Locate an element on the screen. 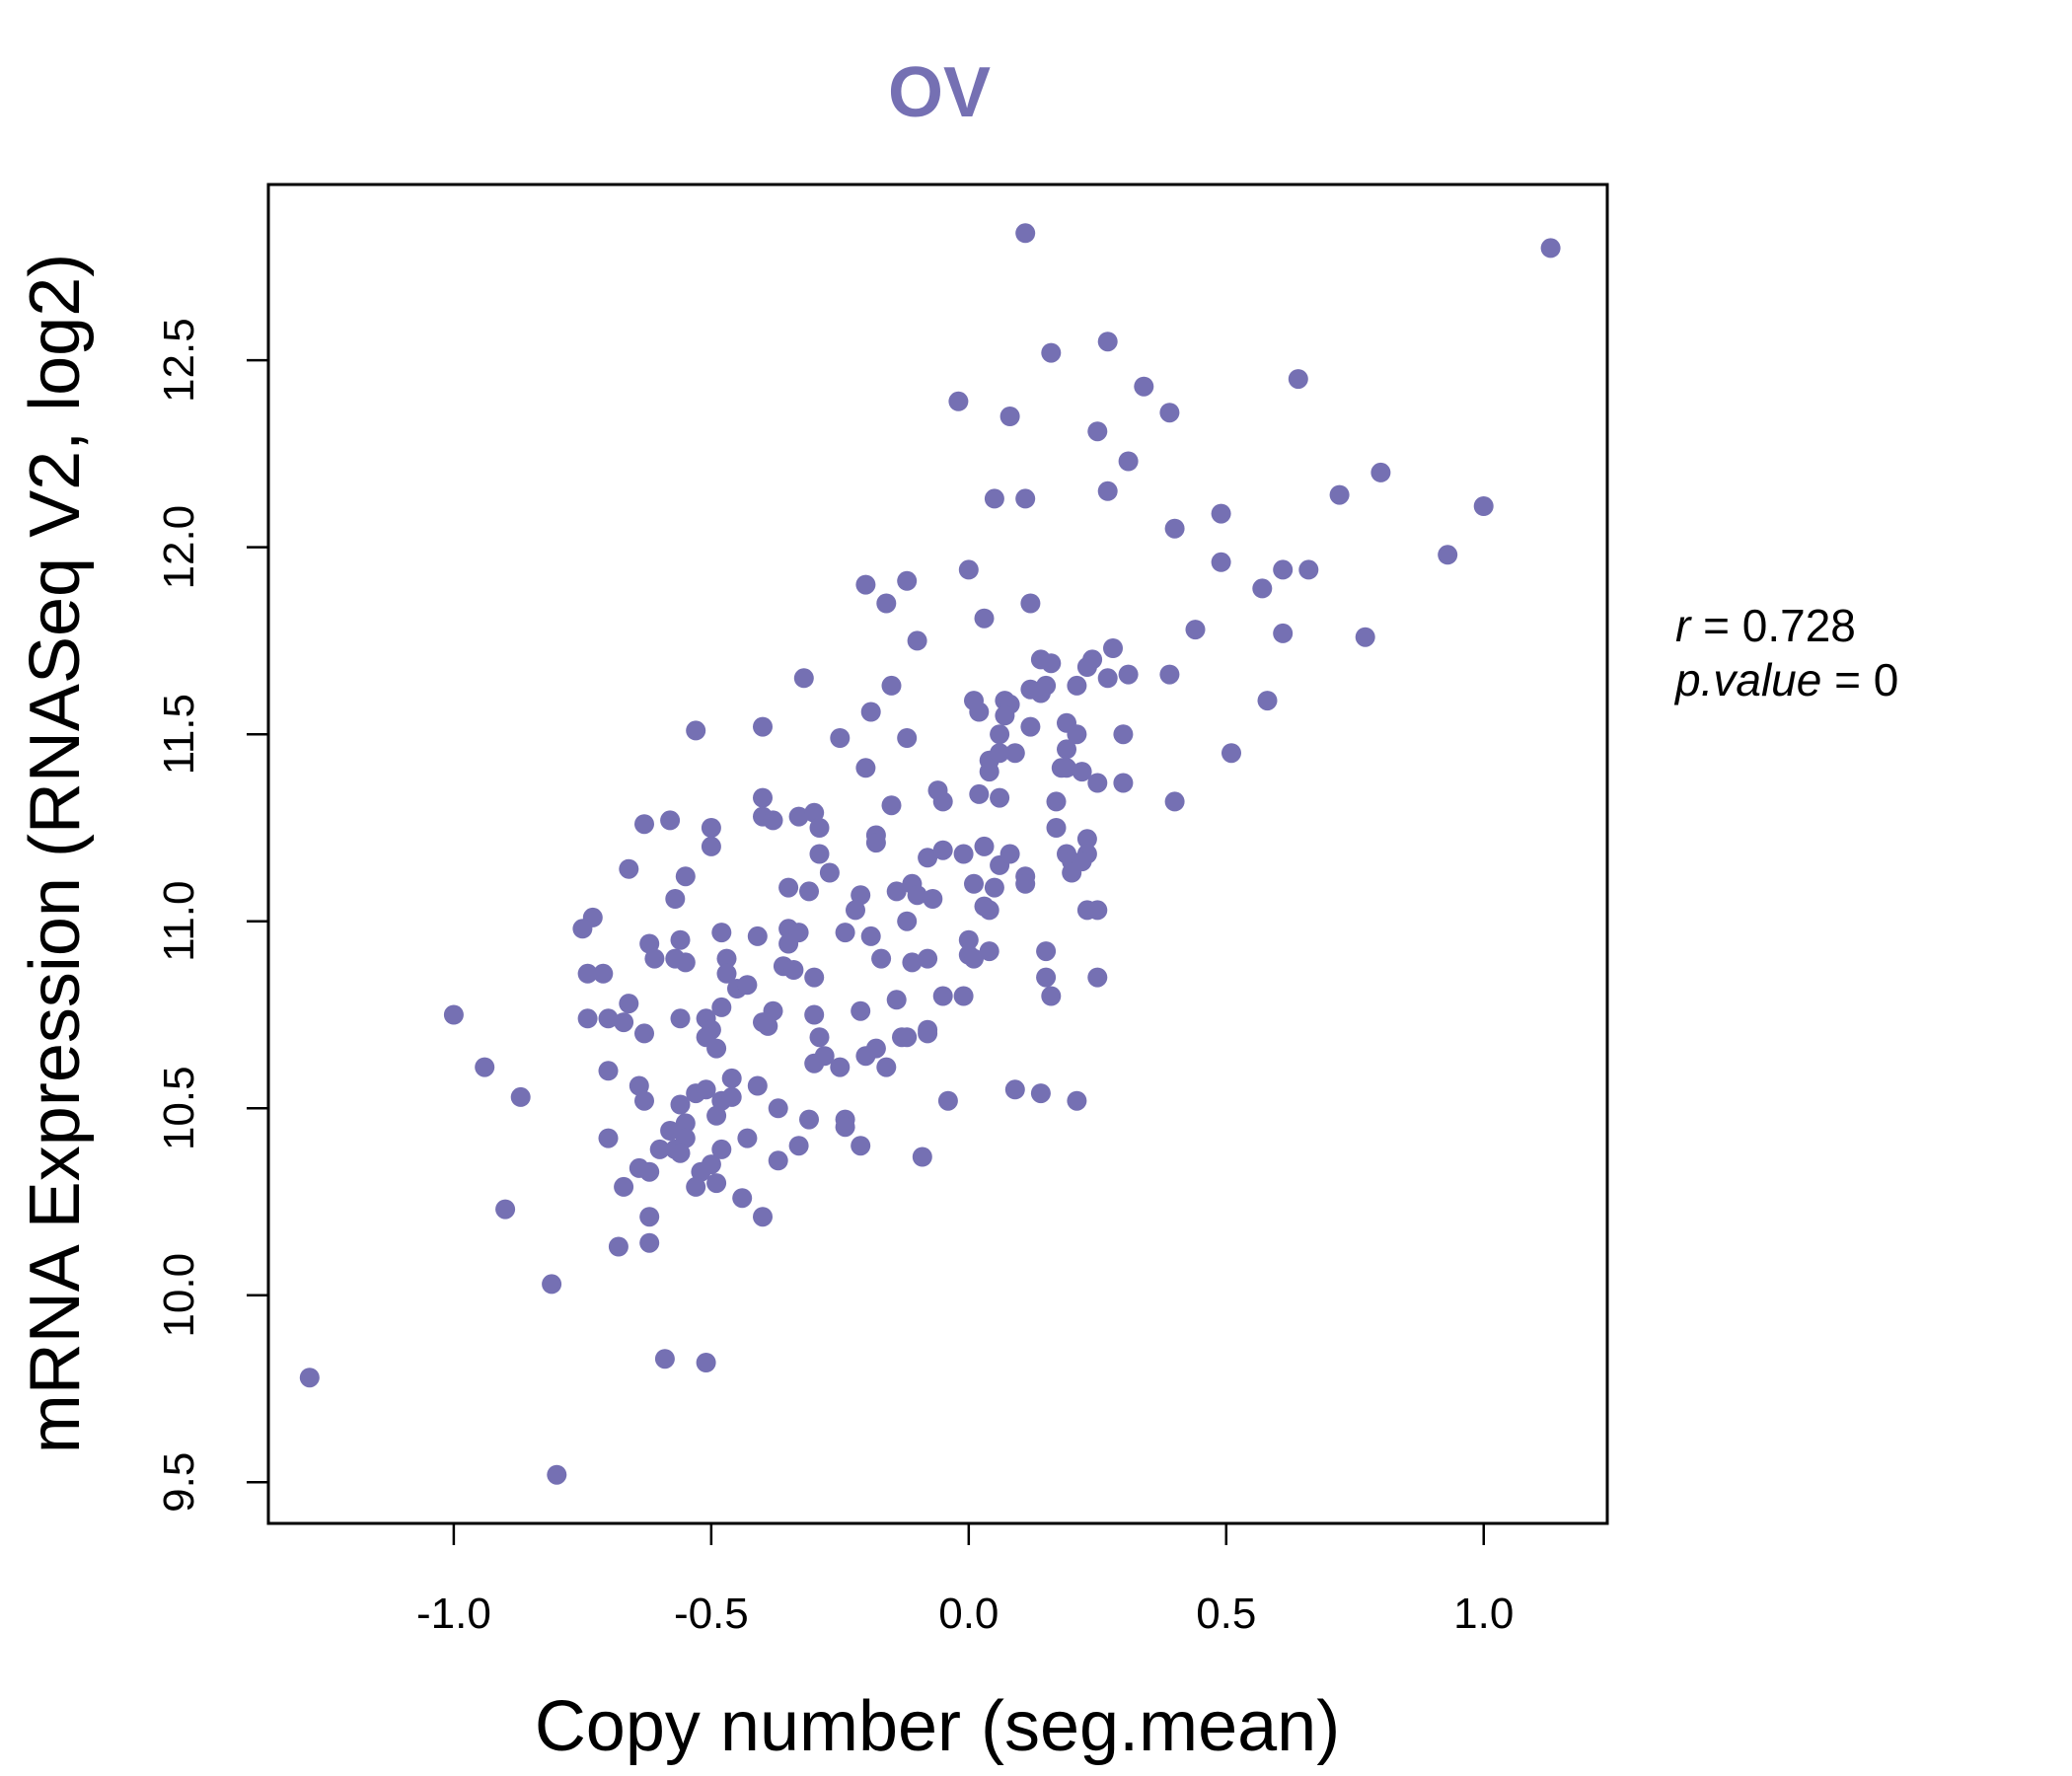 This screenshot has height=1776, width=2072. x-tick-label: 0.0 is located at coordinates (969, 1614).